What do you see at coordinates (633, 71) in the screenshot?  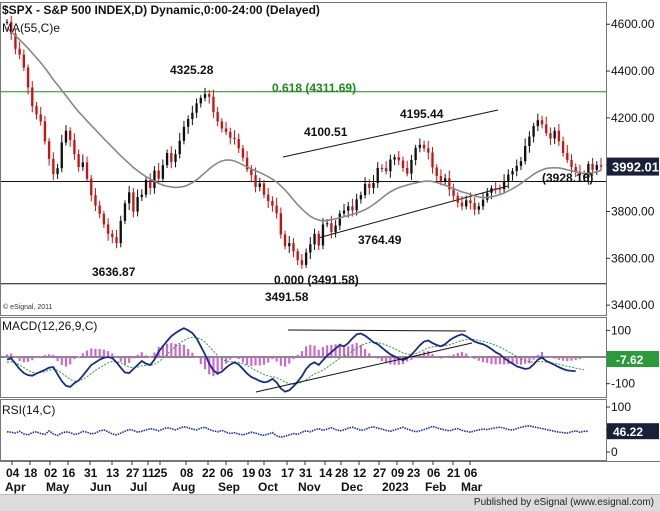 I see `price-tick-label: 4400.00` at bounding box center [633, 71].